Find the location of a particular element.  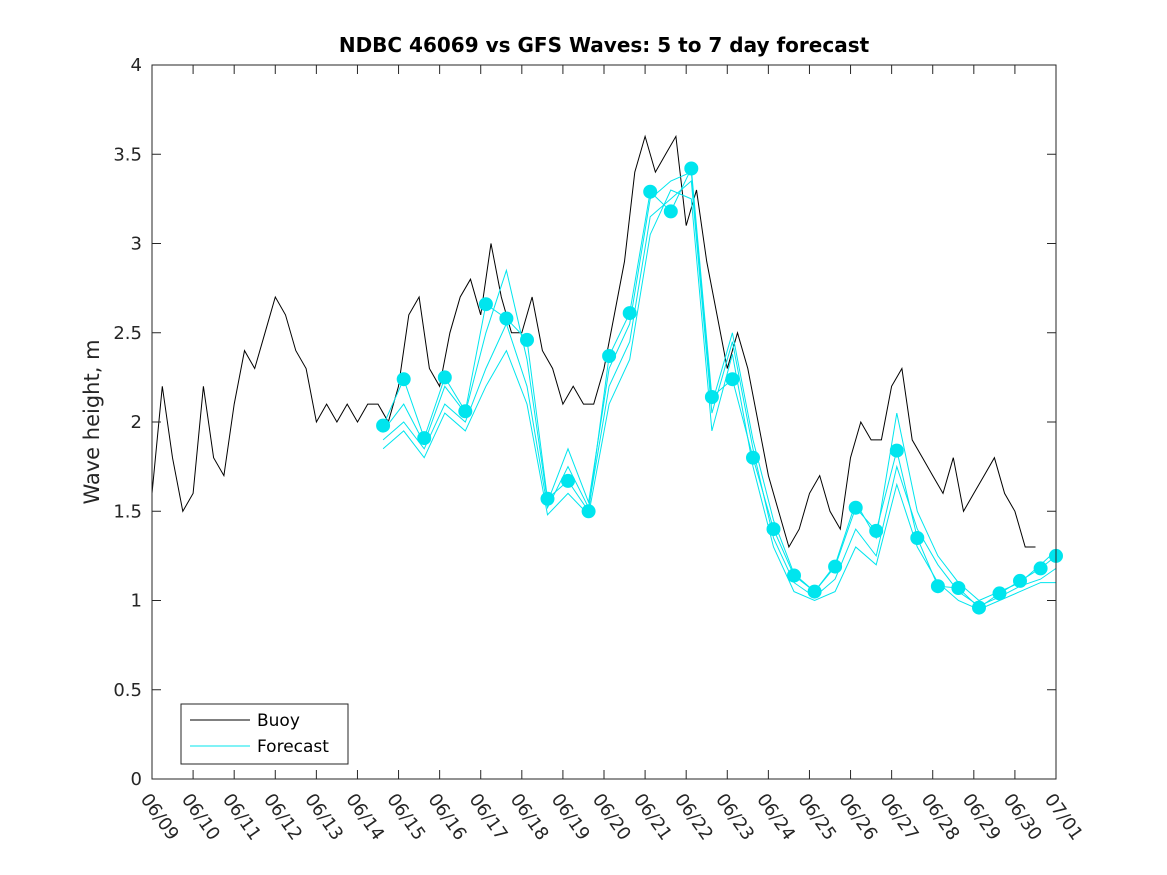

y-tick-label: 1 is located at coordinates (136, 601).